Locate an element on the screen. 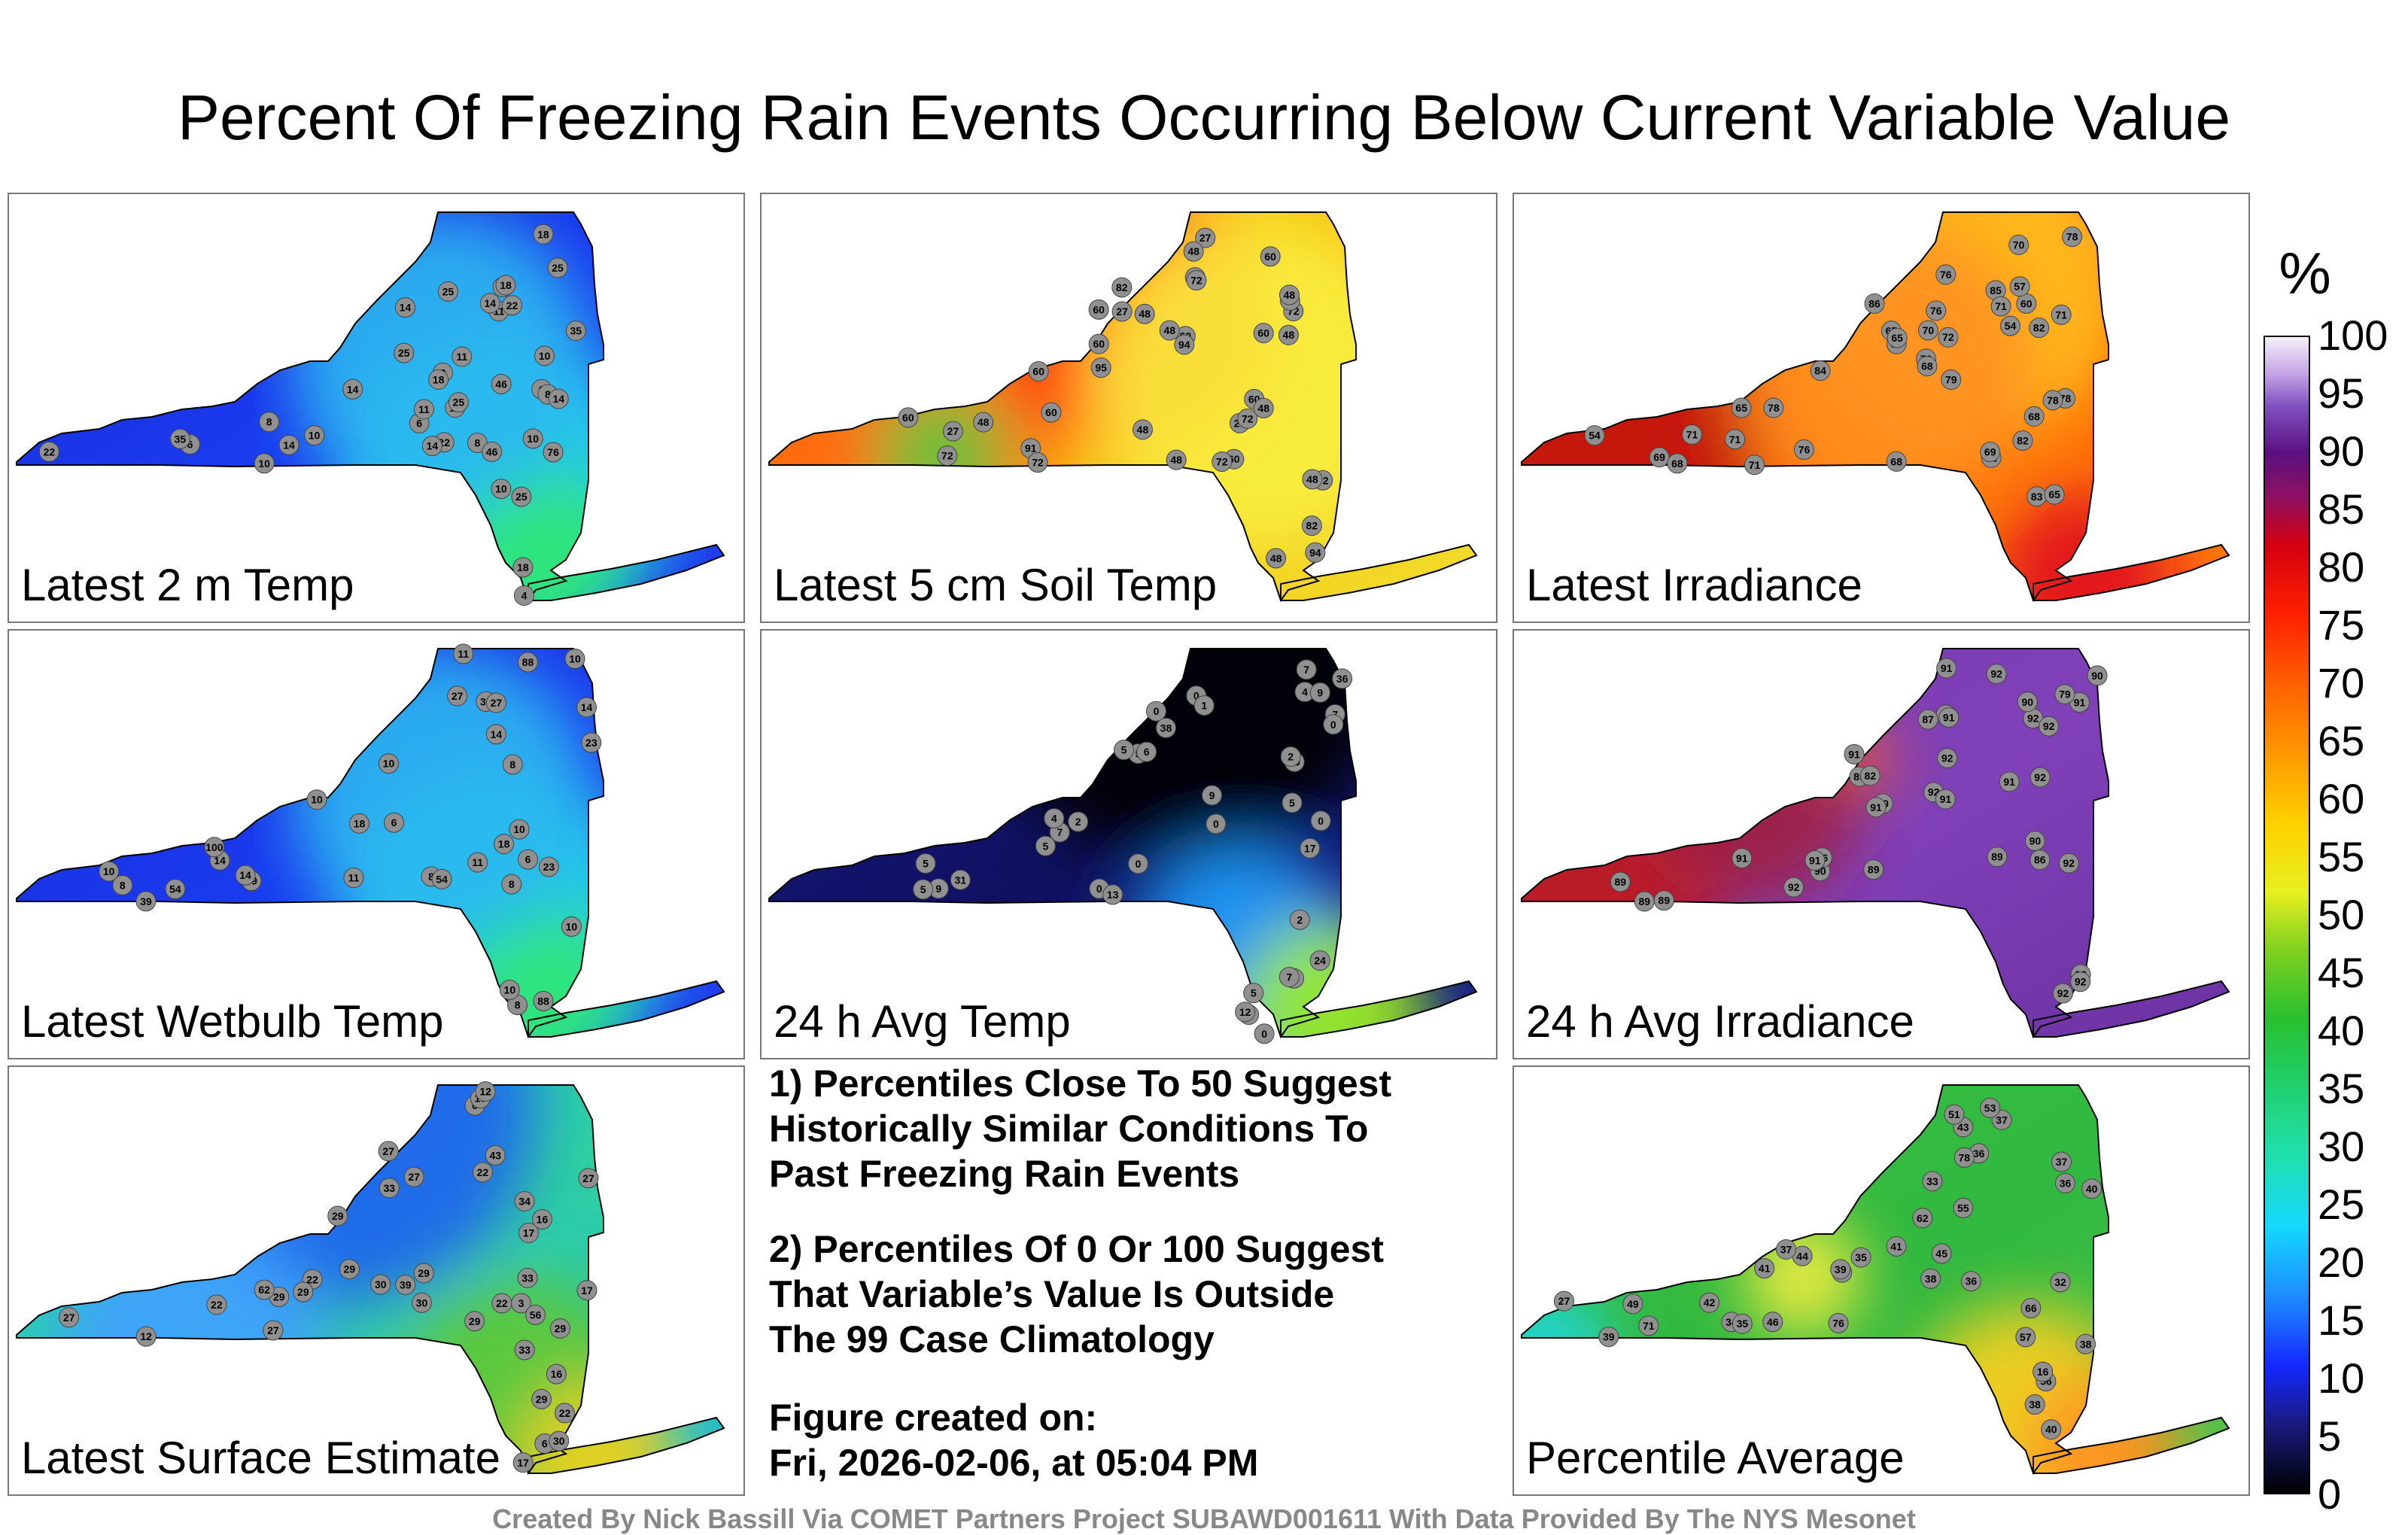  station-value: 38 is located at coordinates (2035, 1405).